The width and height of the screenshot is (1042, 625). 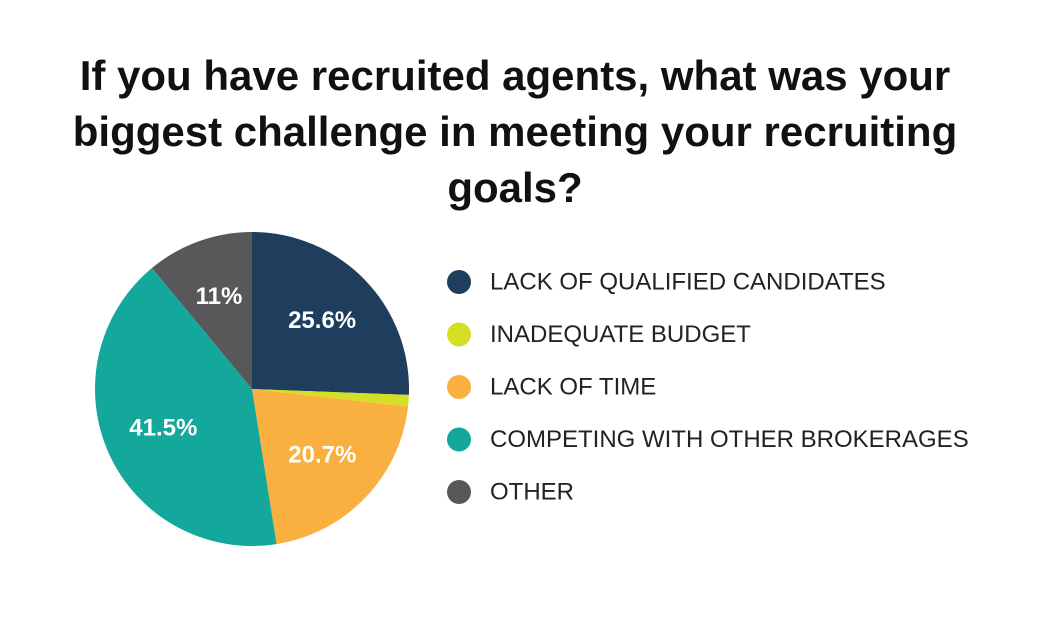 I want to click on data-label: 20.7%, so click(x=322, y=455).